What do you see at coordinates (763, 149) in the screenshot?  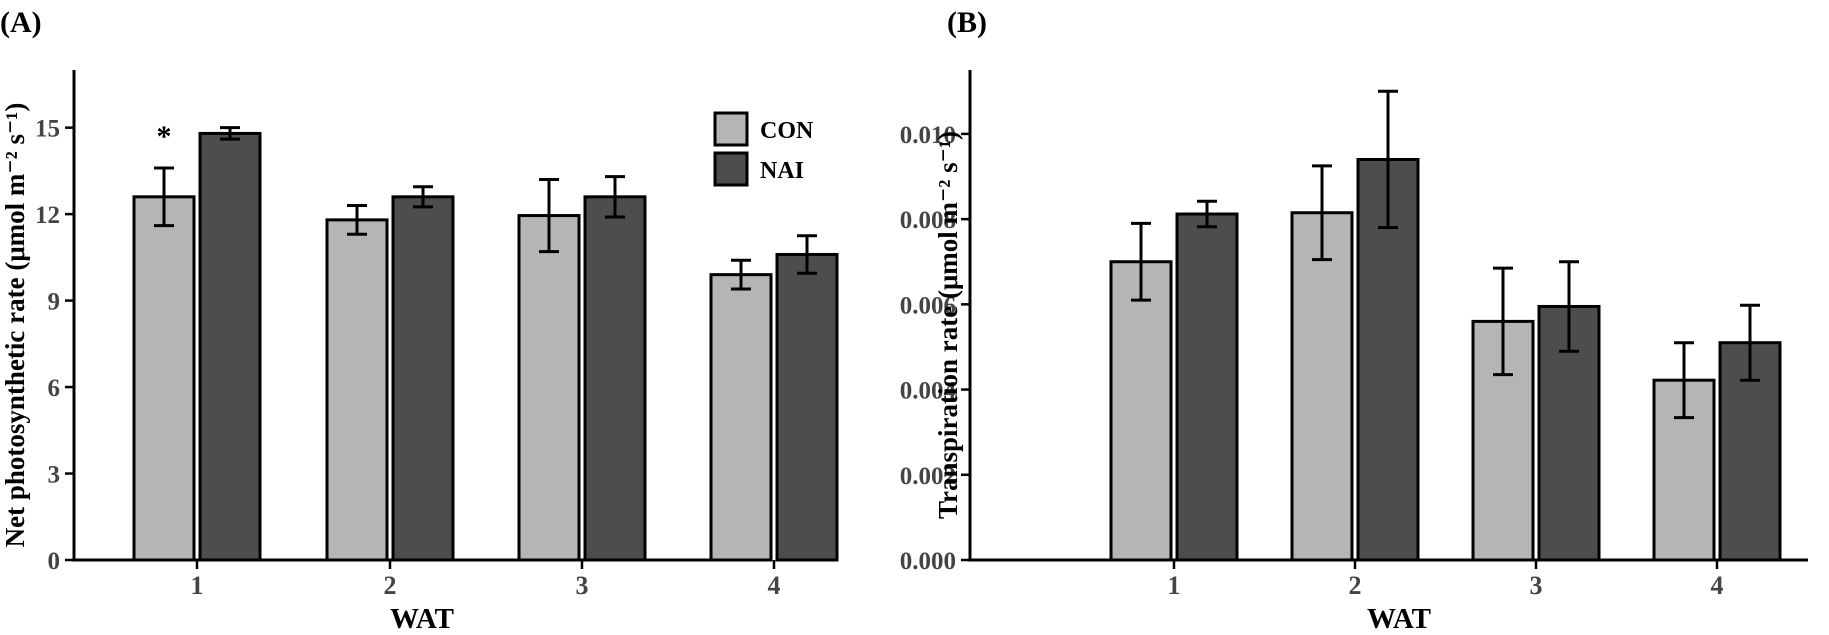 I see `legend: CON NAI` at bounding box center [763, 149].